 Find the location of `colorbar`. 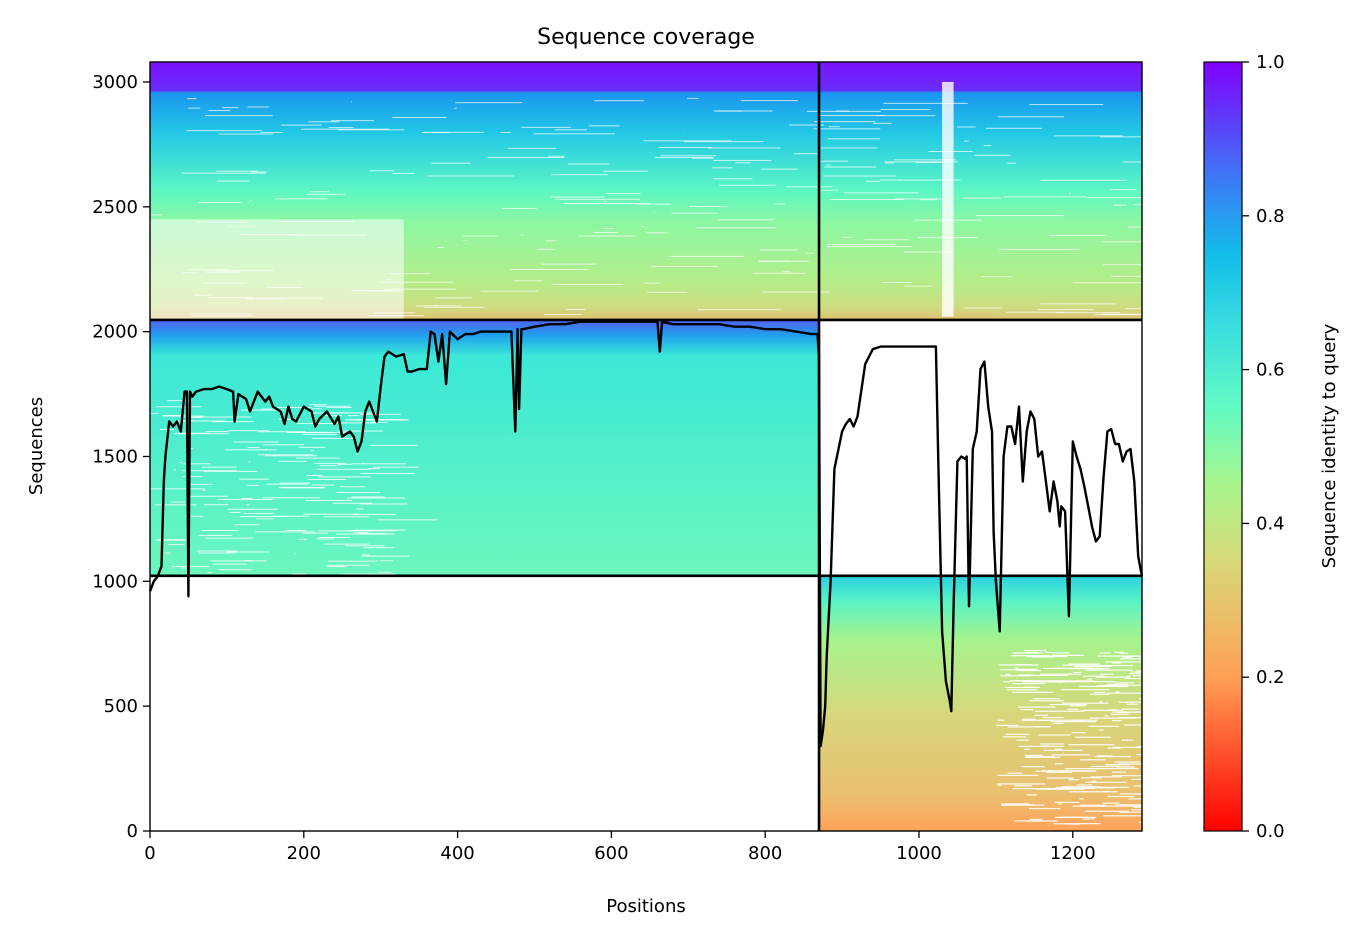

colorbar is located at coordinates (1223, 446).